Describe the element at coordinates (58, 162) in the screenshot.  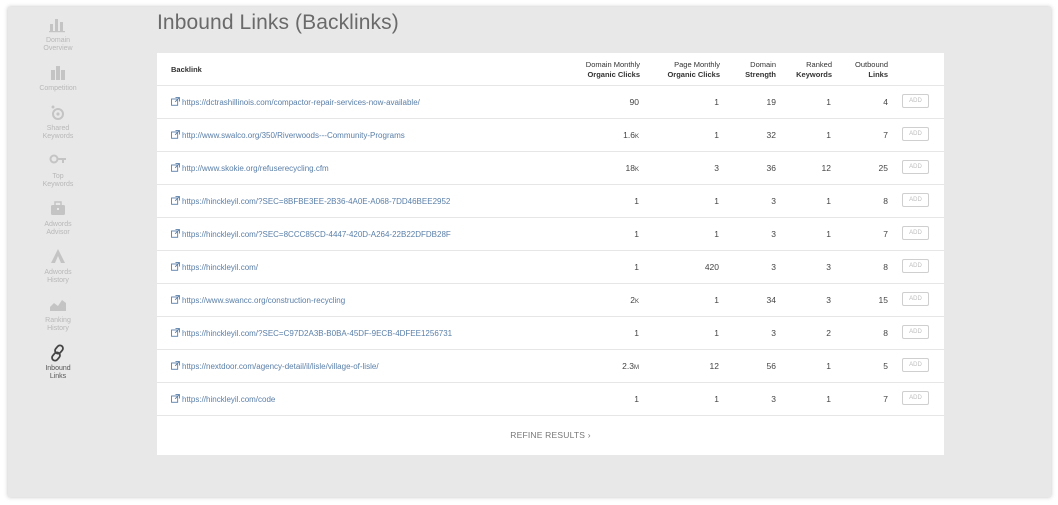
I see `key-icon` at that location.